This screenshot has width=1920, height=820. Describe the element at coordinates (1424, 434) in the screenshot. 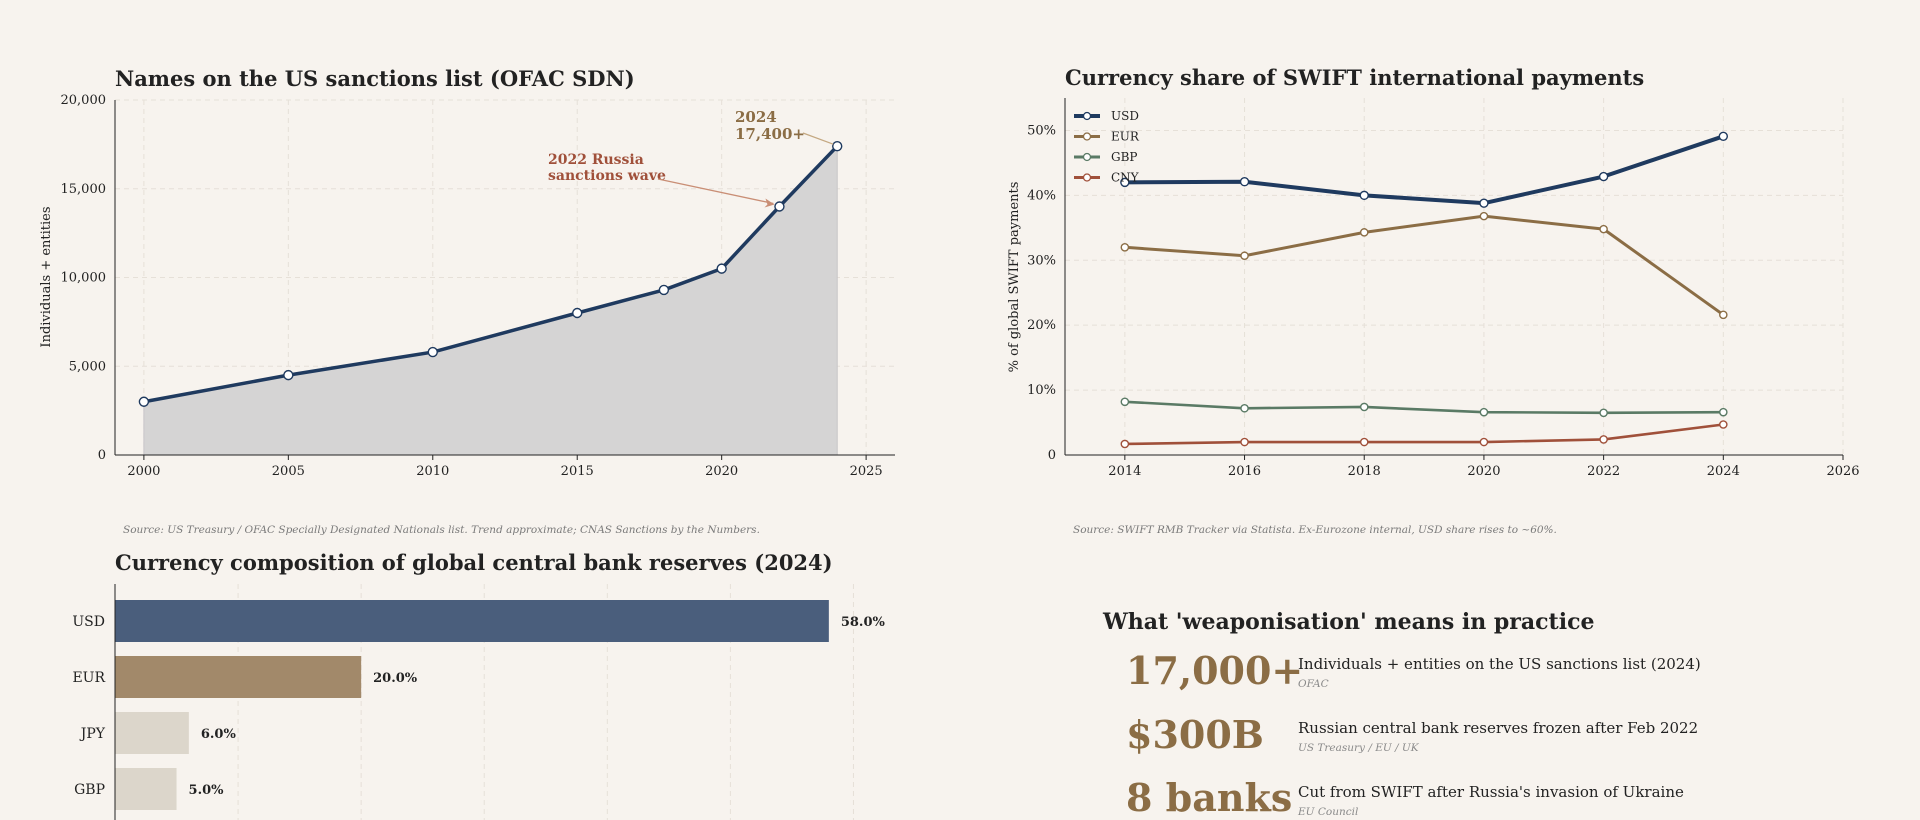

I see `series-line-cny` at that location.